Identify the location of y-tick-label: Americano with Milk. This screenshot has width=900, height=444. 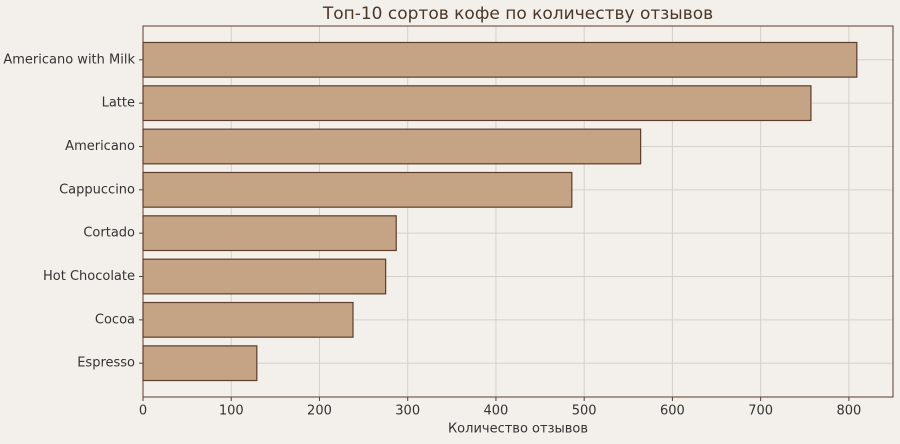
(69, 59).